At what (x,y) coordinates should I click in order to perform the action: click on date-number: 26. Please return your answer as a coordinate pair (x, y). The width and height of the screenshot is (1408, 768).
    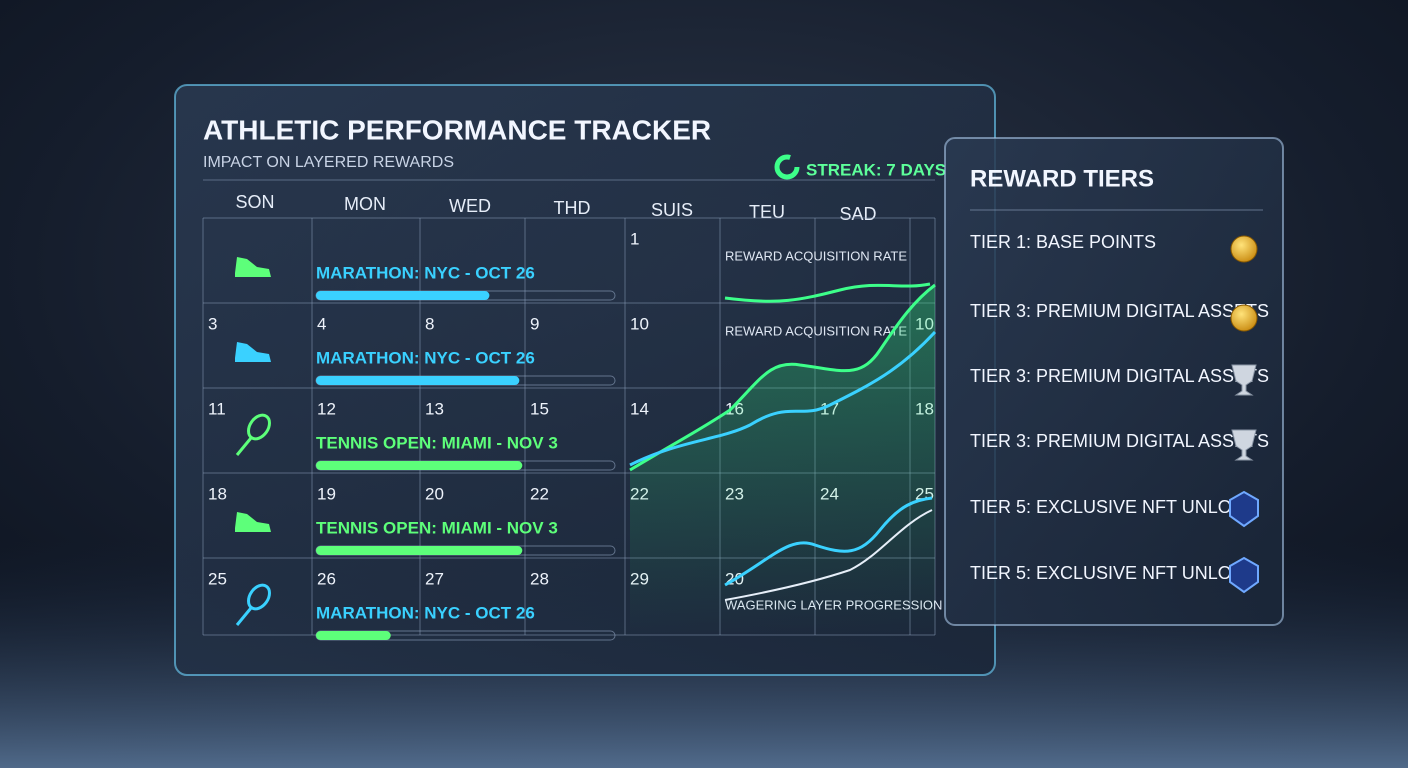
    Looking at the image, I should click on (326, 578).